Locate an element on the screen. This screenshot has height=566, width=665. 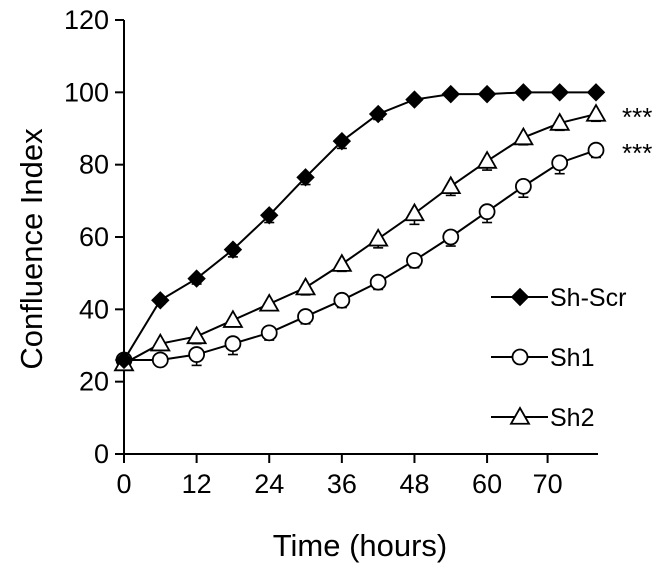
x-tick-label: 24 is located at coordinates (269, 484).